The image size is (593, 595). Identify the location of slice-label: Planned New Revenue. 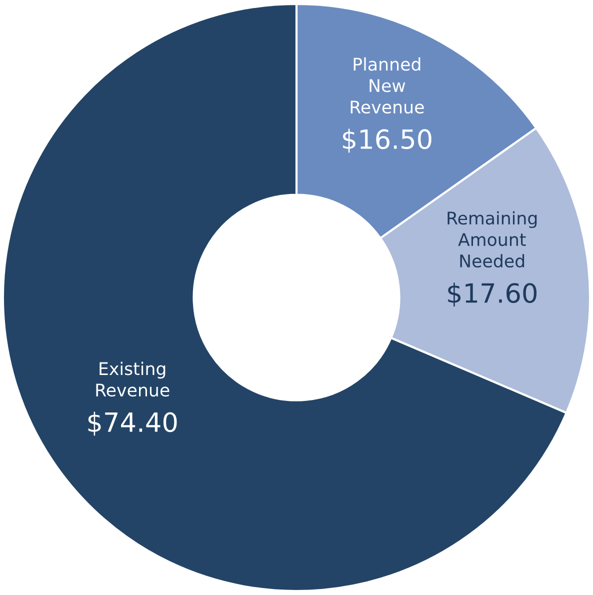
(387, 85).